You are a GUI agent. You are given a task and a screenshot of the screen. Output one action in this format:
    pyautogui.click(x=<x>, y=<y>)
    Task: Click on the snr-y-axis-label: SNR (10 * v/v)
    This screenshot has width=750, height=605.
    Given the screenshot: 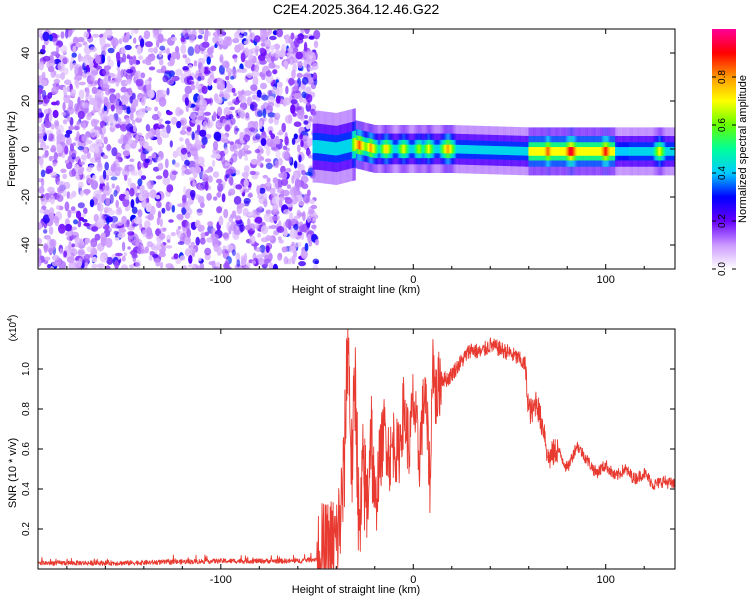 What is the action you would take?
    pyautogui.click(x=13, y=473)
    